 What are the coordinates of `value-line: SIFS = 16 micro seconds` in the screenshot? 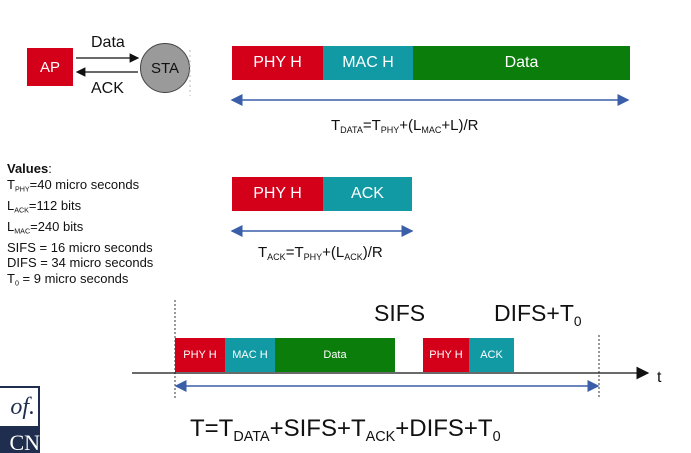 It's located at (80, 247).